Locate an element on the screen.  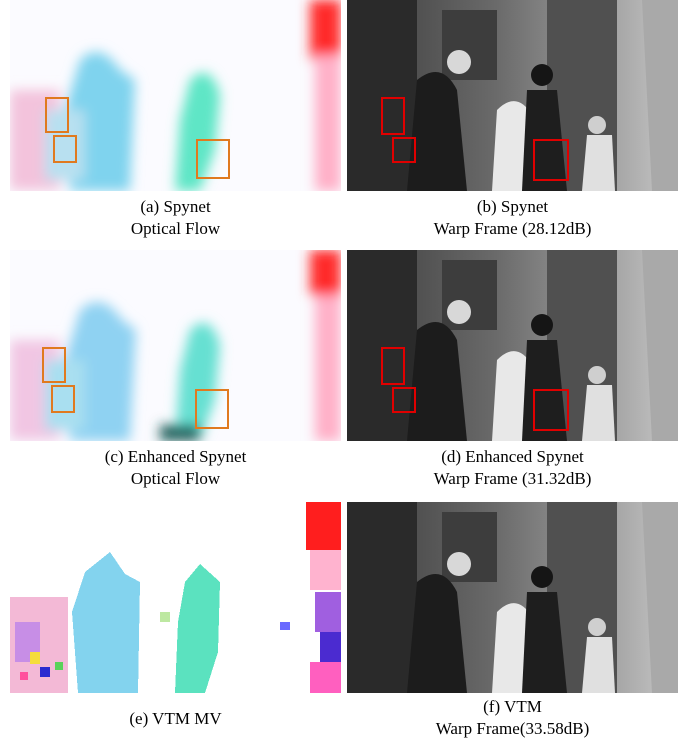
caption-c-line2: Optical Flow is located at coordinates (175, 478).